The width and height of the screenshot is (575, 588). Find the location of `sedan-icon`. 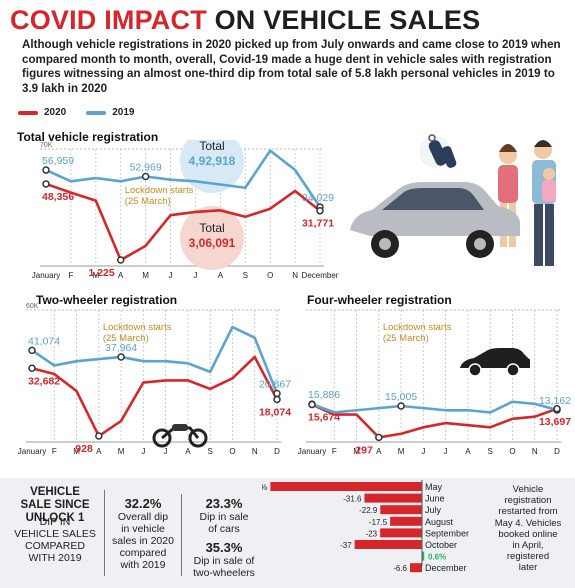

sedan-icon is located at coordinates (495, 362).